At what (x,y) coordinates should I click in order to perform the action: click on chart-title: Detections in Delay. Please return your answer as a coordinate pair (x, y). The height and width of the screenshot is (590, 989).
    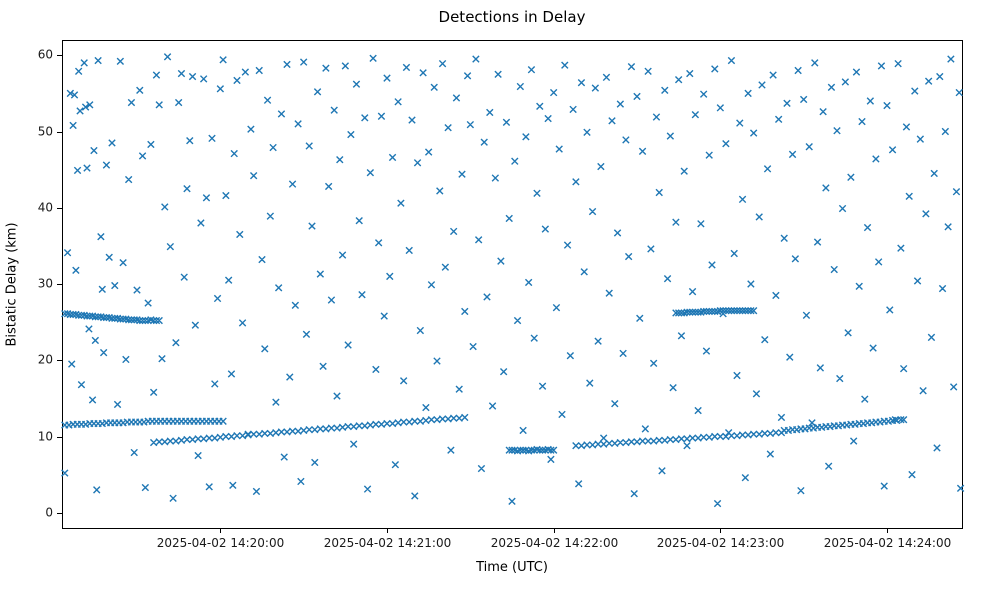
    Looking at the image, I should click on (512, 17).